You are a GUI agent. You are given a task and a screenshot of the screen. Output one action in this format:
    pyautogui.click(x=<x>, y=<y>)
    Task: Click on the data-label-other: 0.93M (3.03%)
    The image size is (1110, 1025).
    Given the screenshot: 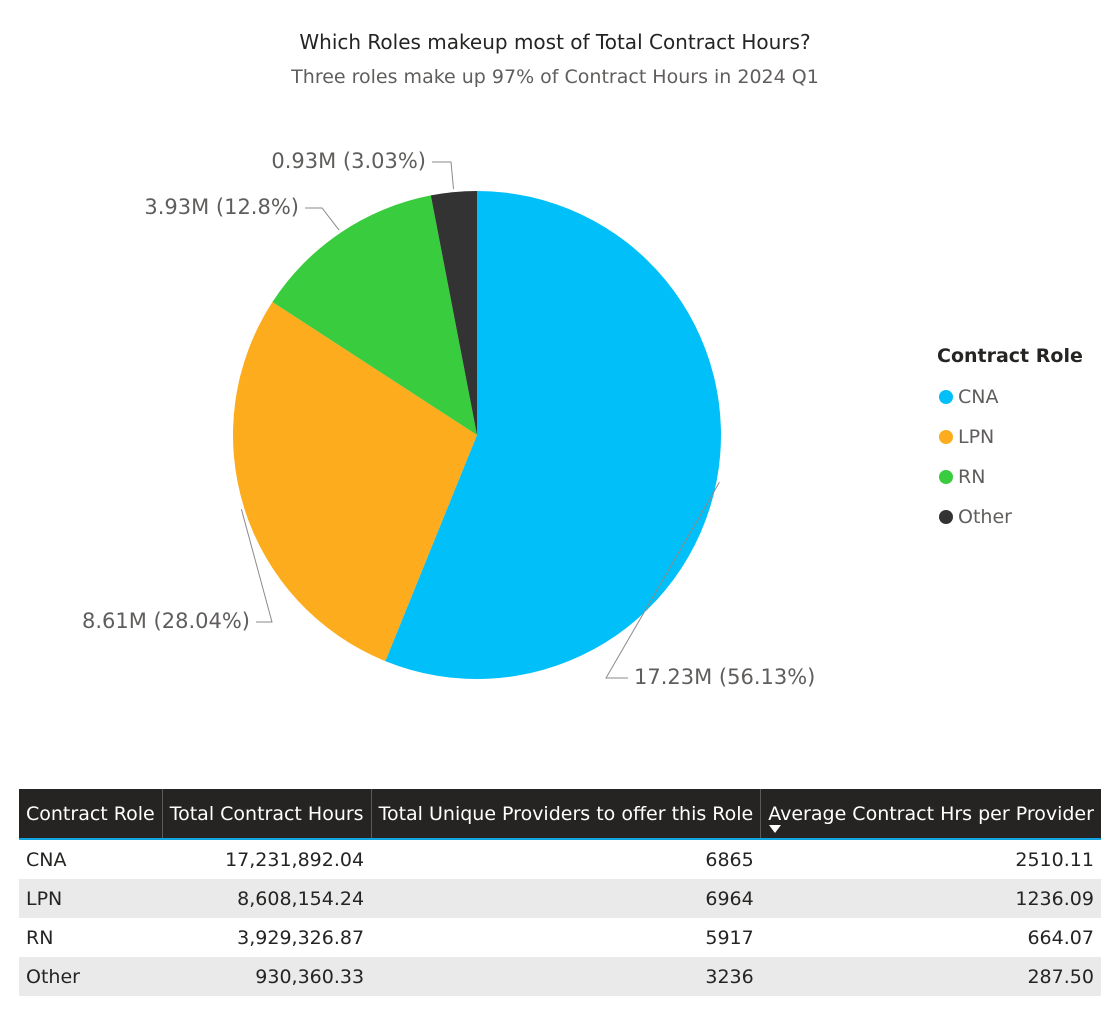 What is the action you would take?
    pyautogui.click(x=348, y=161)
    